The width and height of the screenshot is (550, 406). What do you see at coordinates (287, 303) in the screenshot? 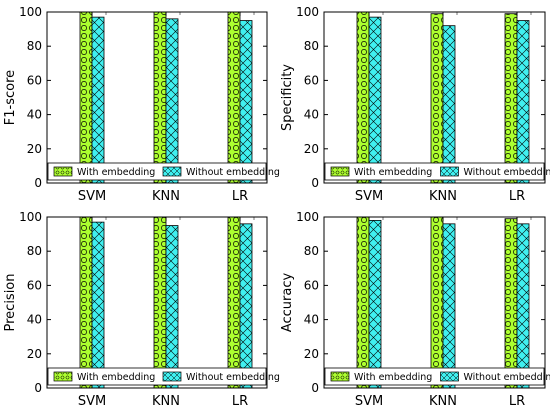
I see `y-axis-label: Accuracy` at bounding box center [287, 303].